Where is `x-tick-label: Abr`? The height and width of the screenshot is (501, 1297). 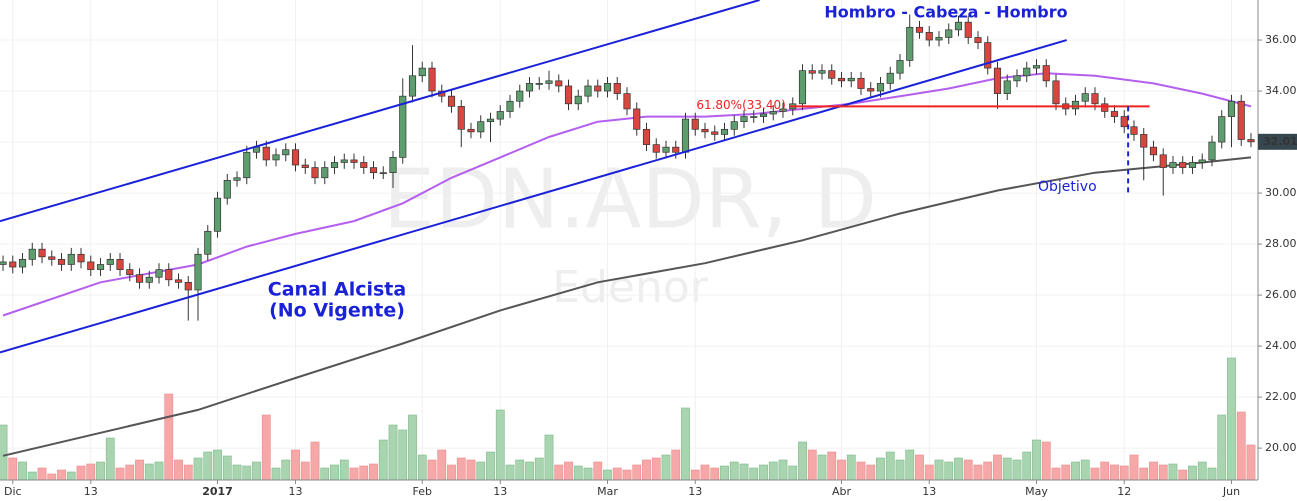 x-tick-label: Abr is located at coordinates (842, 491).